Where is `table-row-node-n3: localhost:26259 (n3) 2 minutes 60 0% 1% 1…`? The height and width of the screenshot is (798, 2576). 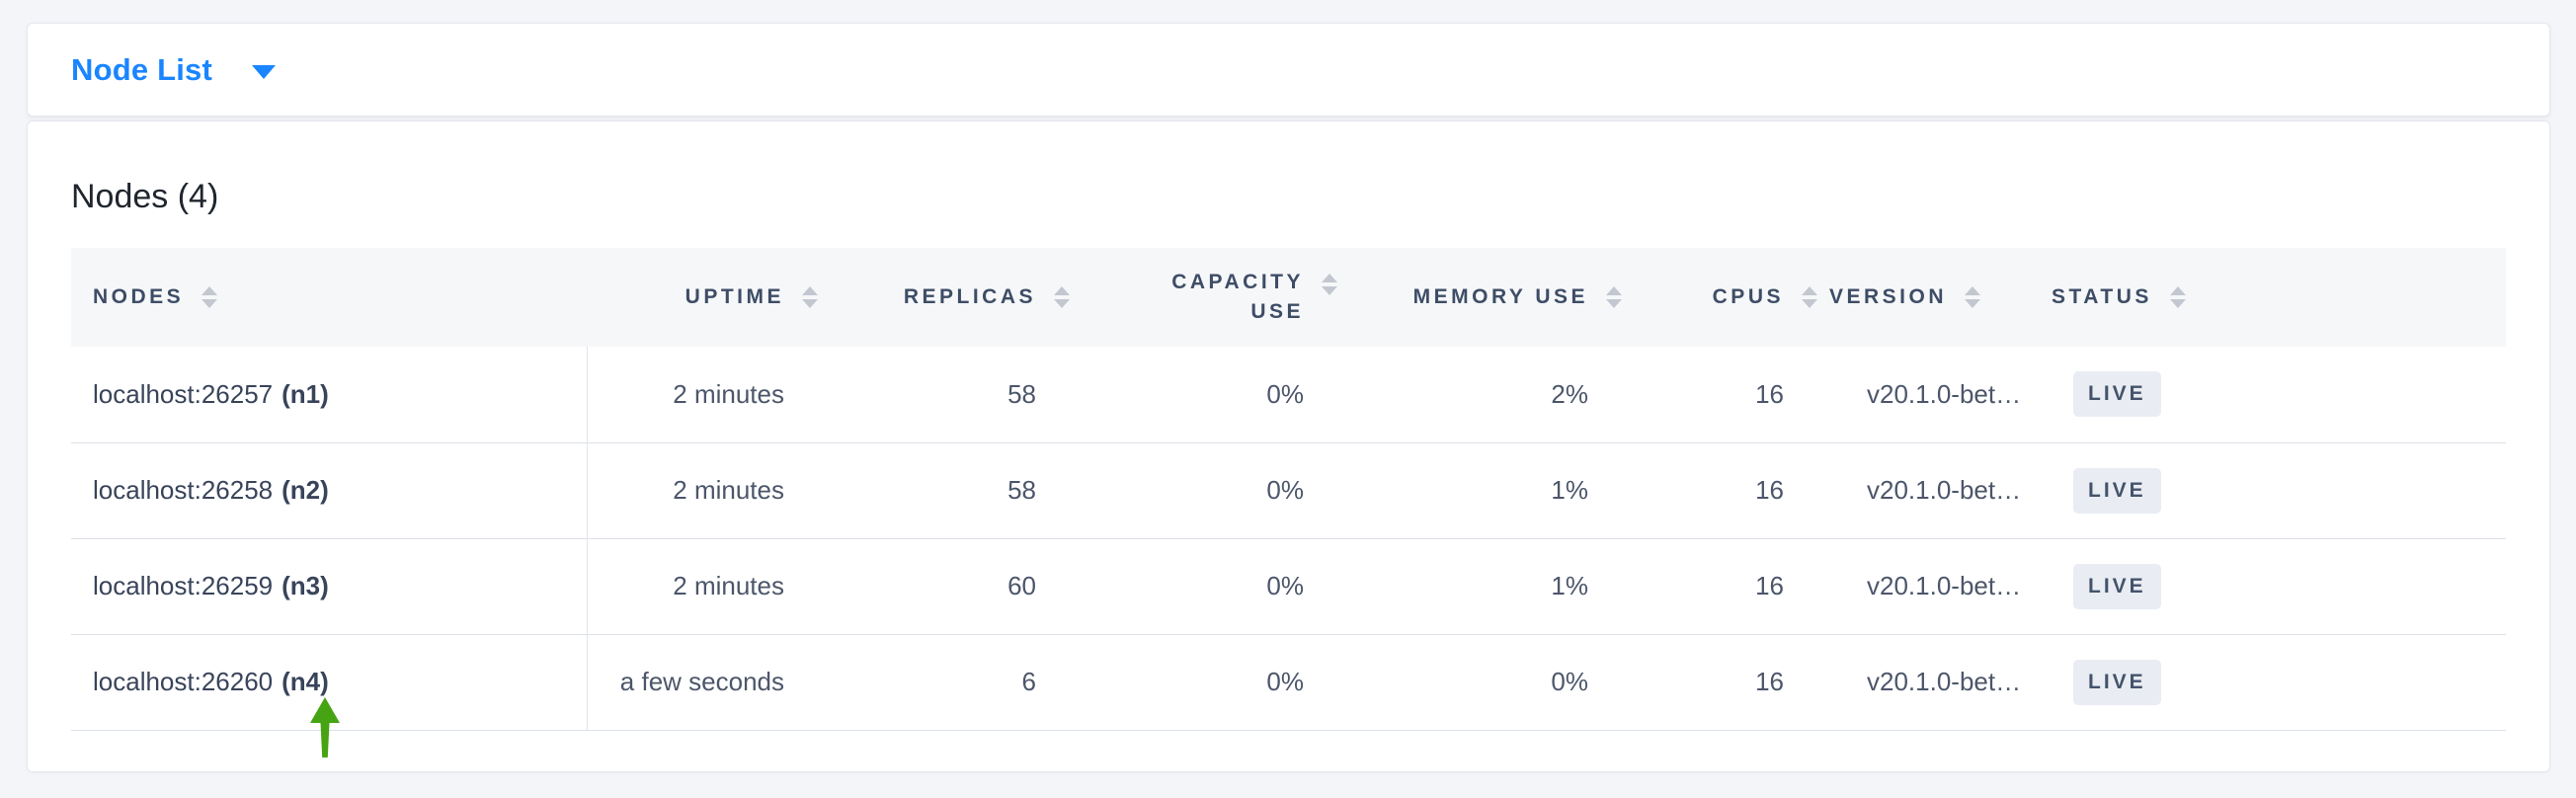
table-row-node-n3: localhost:26259 (n3) 2 minutes 60 0% 1% 1… is located at coordinates (1288, 586).